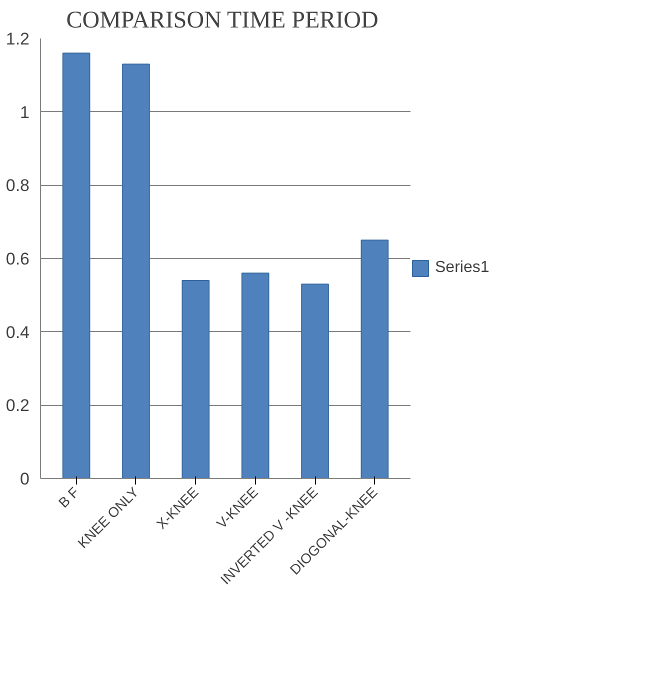 The image size is (653, 693). What do you see at coordinates (25, 112) in the screenshot?
I see `y-tick-label: 1` at bounding box center [25, 112].